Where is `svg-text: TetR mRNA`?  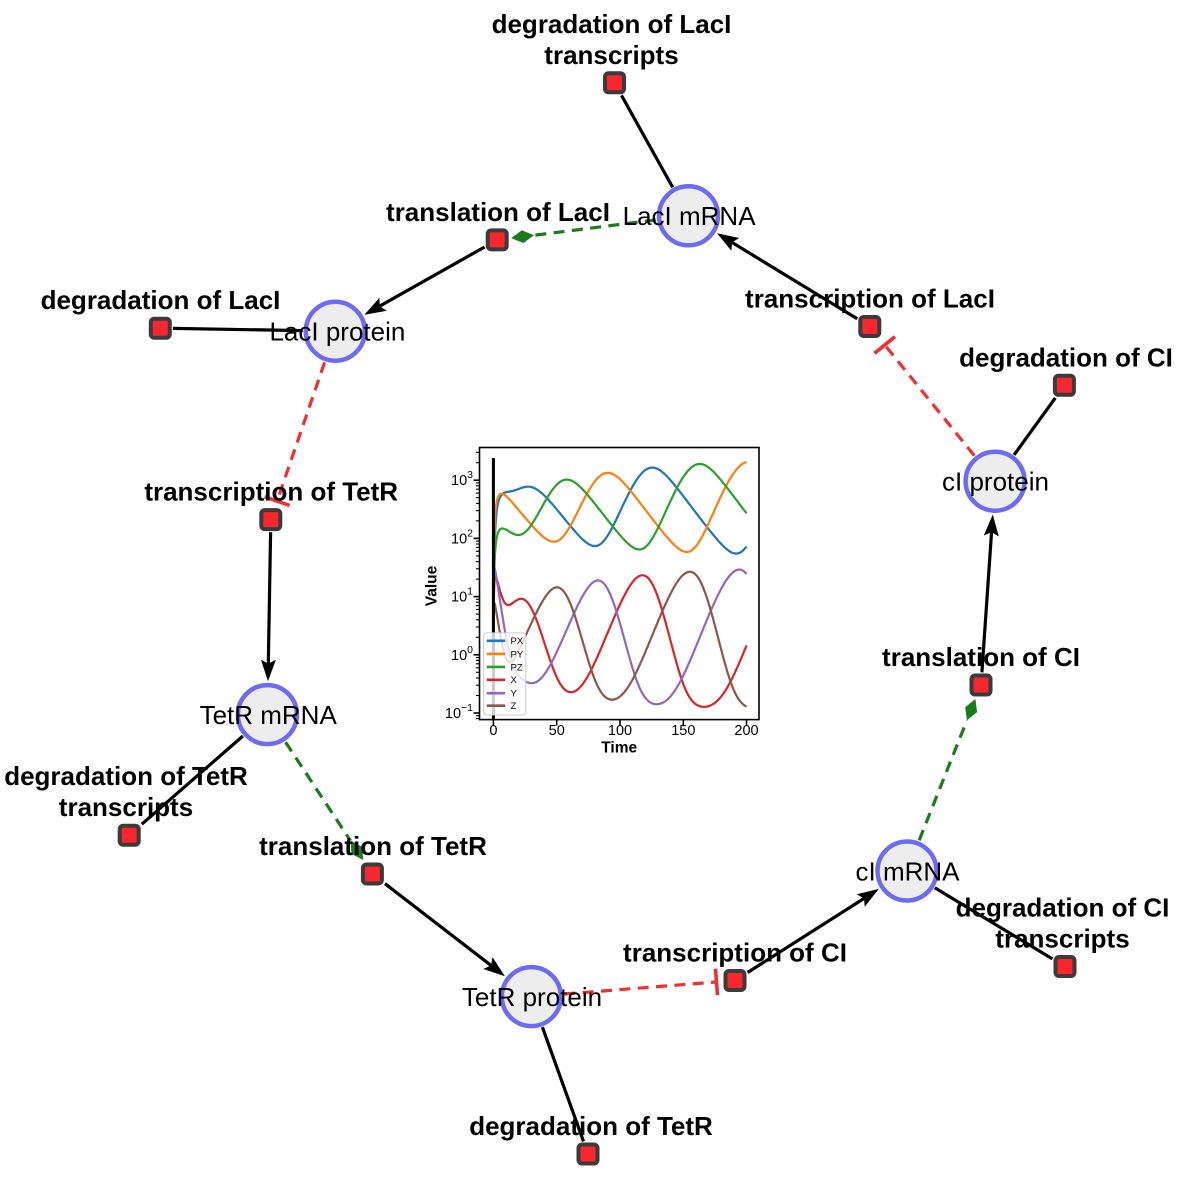 svg-text: TetR mRNA is located at coordinates (269, 715).